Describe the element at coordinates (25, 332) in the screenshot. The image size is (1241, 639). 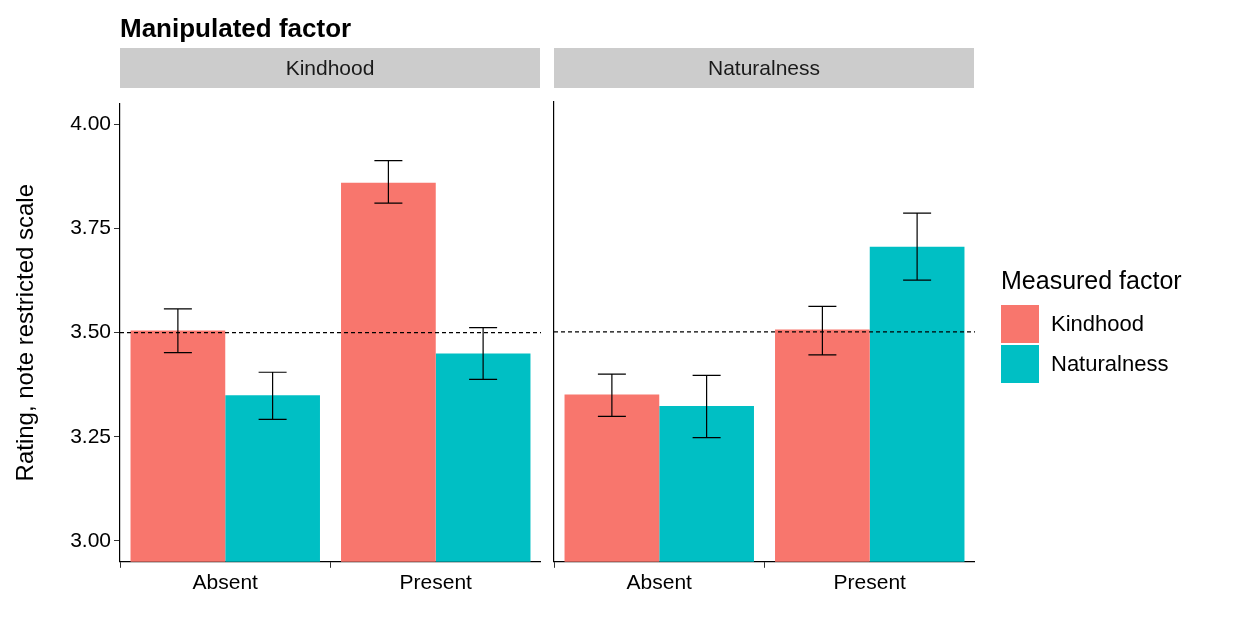
I see `y-axis-title: Rating, note restricted scale` at that location.